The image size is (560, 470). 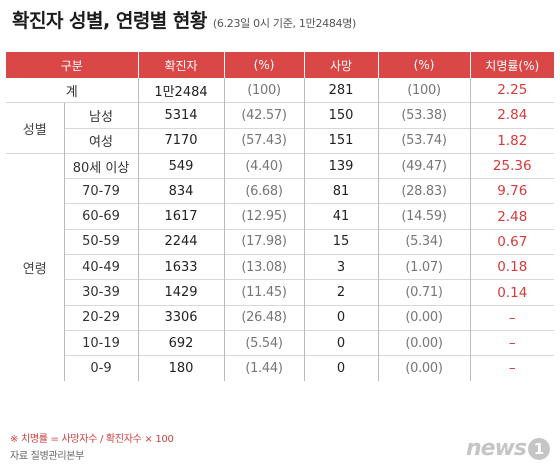 I want to click on header-row: 구분 확진자 (%) 사망 (%) 치명률(%), so click(x=280, y=65).